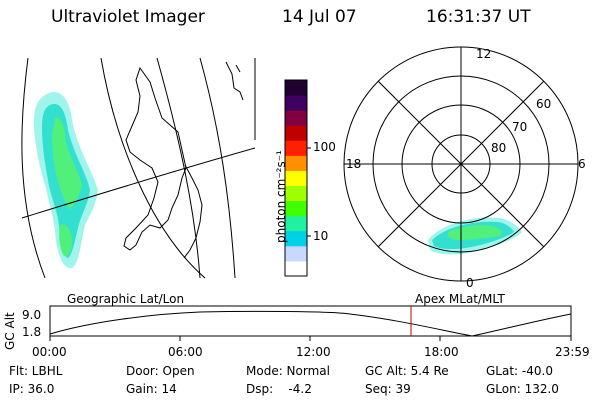 This screenshot has height=400, width=600. What do you see at coordinates (281, 196) in the screenshot?
I see `colorbar-unit-label: photon cm⁻²s⁻¹` at bounding box center [281, 196].